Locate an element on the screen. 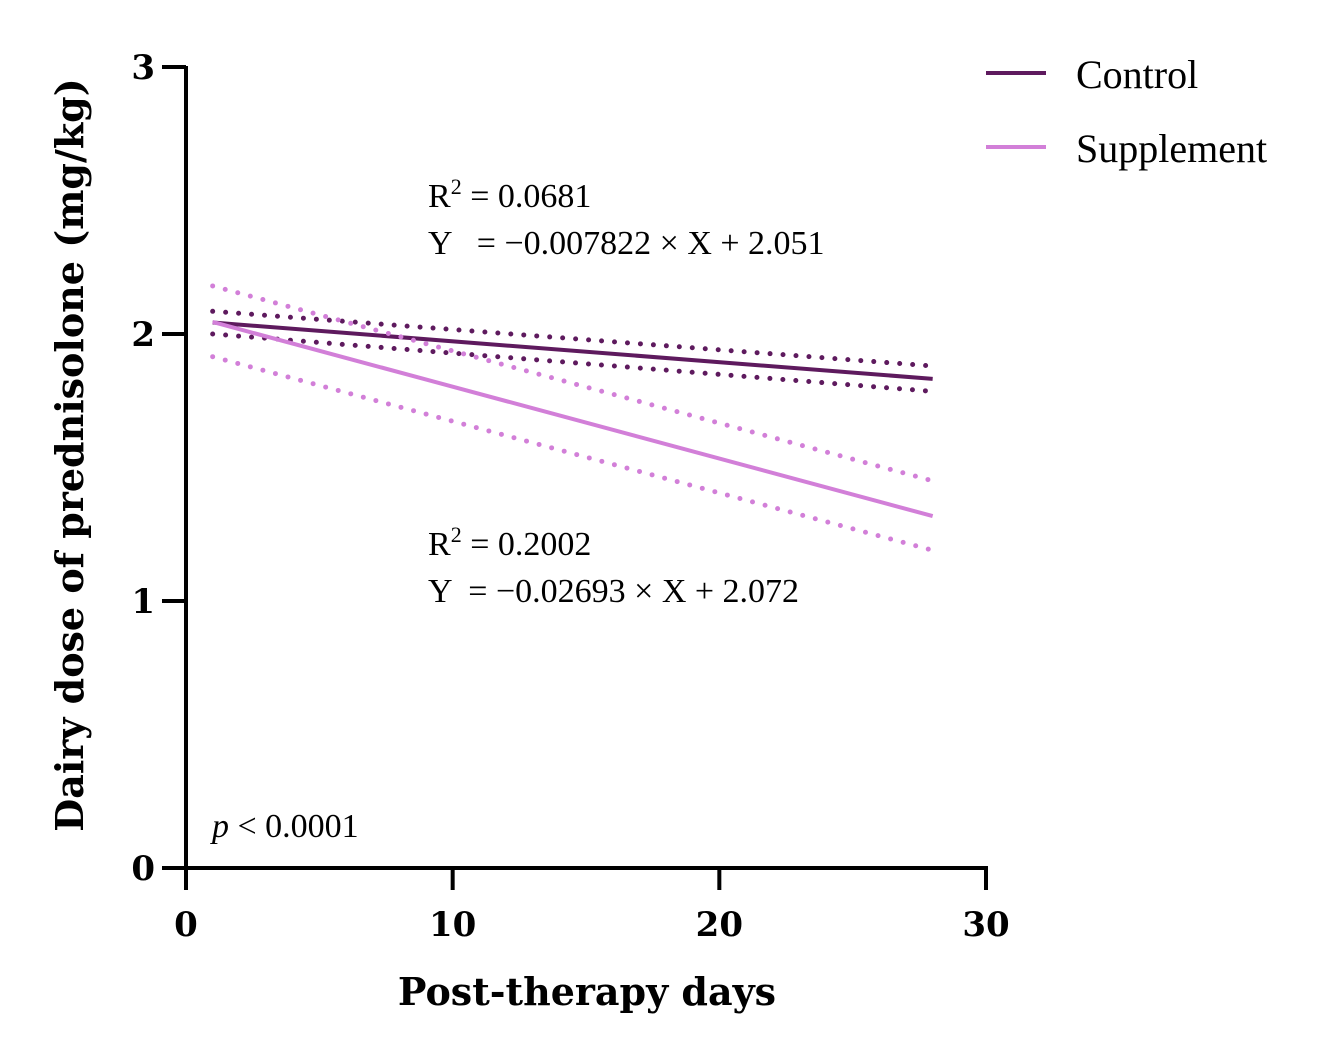  series-layer is located at coordinates (573, 418).